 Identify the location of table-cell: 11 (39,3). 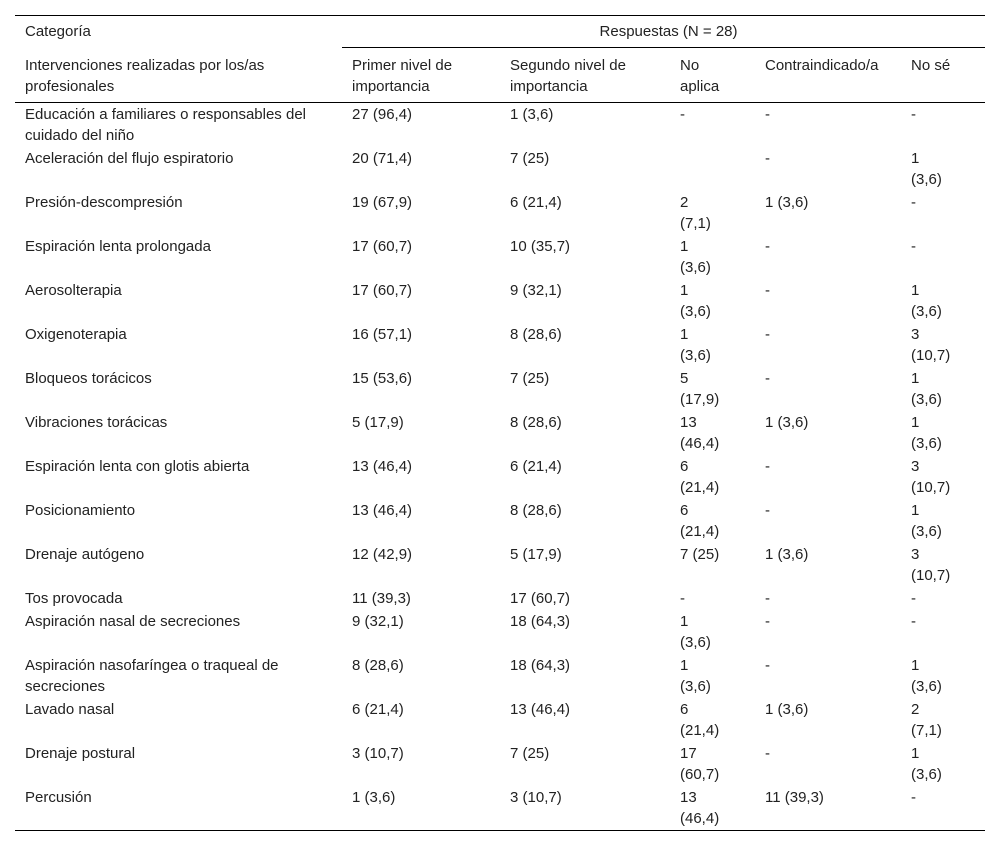
(381, 598).